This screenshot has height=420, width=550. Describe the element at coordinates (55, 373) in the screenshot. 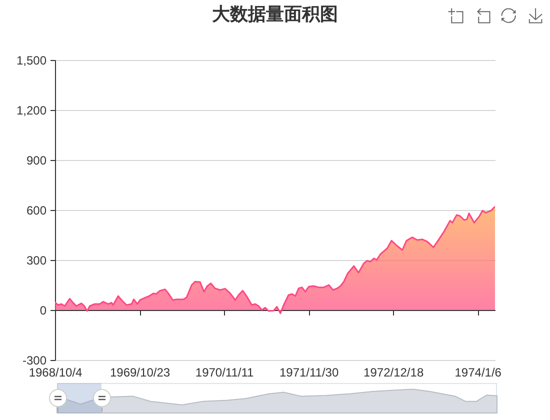

I see `x-tick-label: 1968/10/4` at that location.